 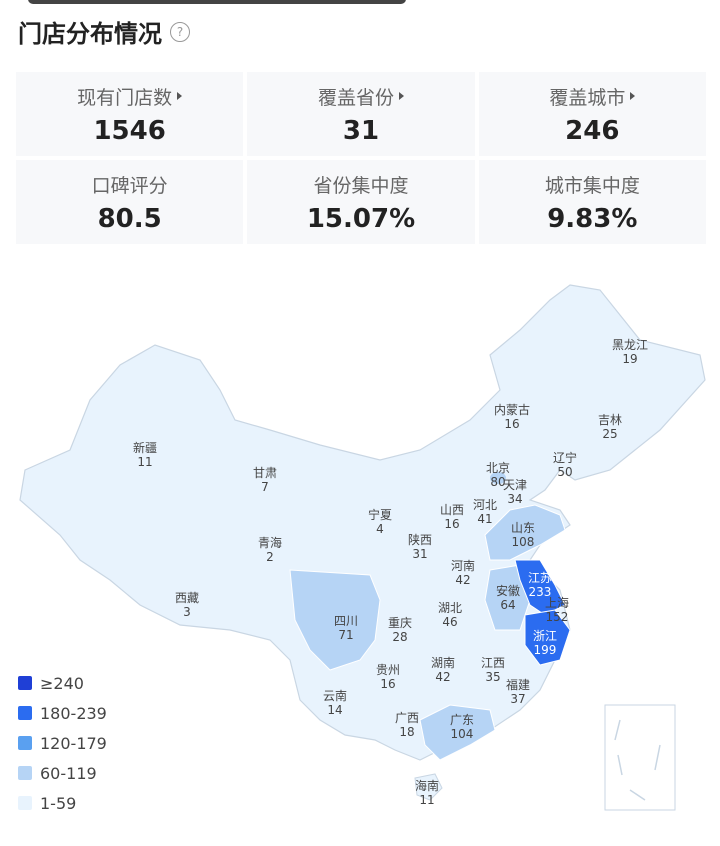 I want to click on zhejiang-shape, so click(x=547, y=637).